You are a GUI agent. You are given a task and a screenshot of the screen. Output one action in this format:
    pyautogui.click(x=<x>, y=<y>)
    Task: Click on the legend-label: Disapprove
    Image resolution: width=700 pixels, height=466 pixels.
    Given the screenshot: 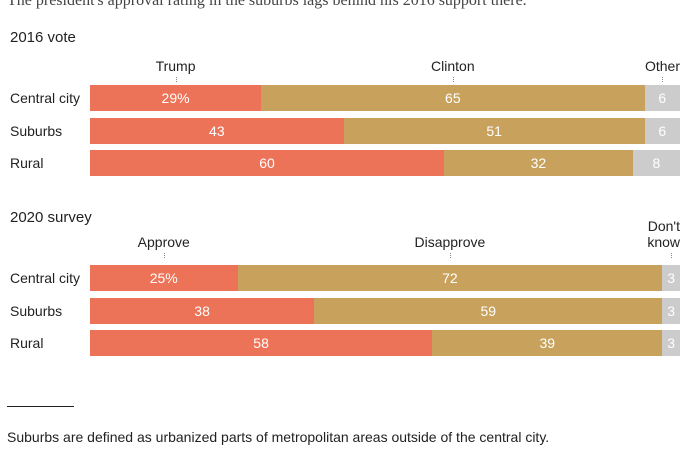 What is the action you would take?
    pyautogui.click(x=450, y=242)
    